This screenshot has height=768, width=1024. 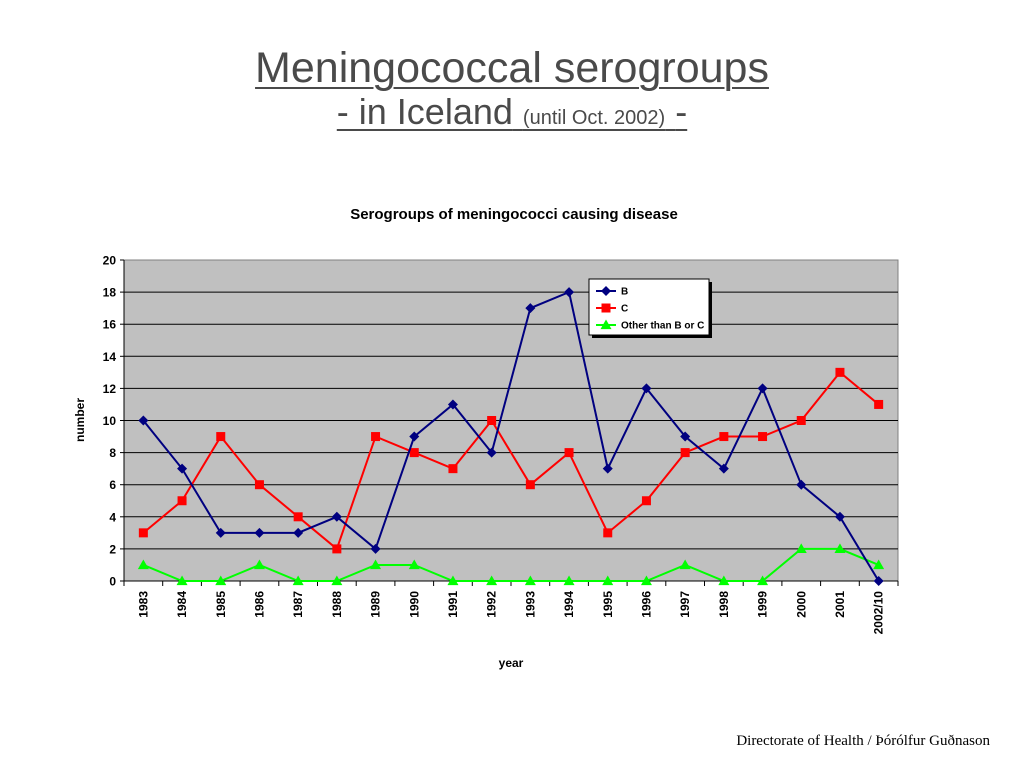 What do you see at coordinates (376, 604) in the screenshot?
I see `x-tick-label: 1989` at bounding box center [376, 604].